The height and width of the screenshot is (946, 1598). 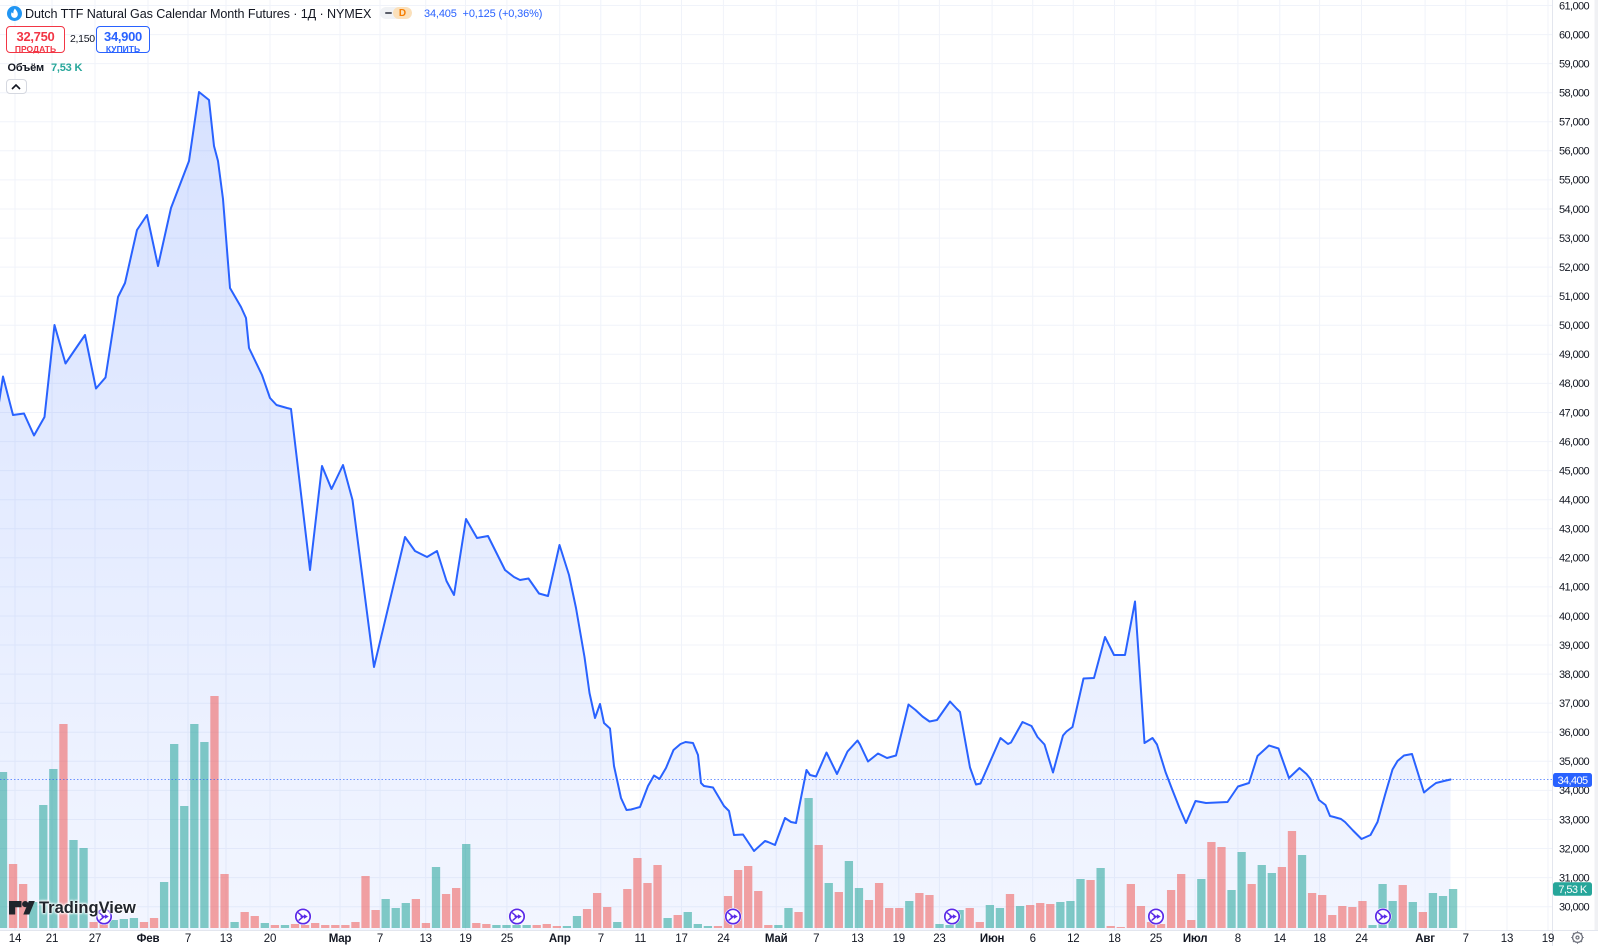 I want to click on svg-text: 51,000, so click(x=1574, y=297).